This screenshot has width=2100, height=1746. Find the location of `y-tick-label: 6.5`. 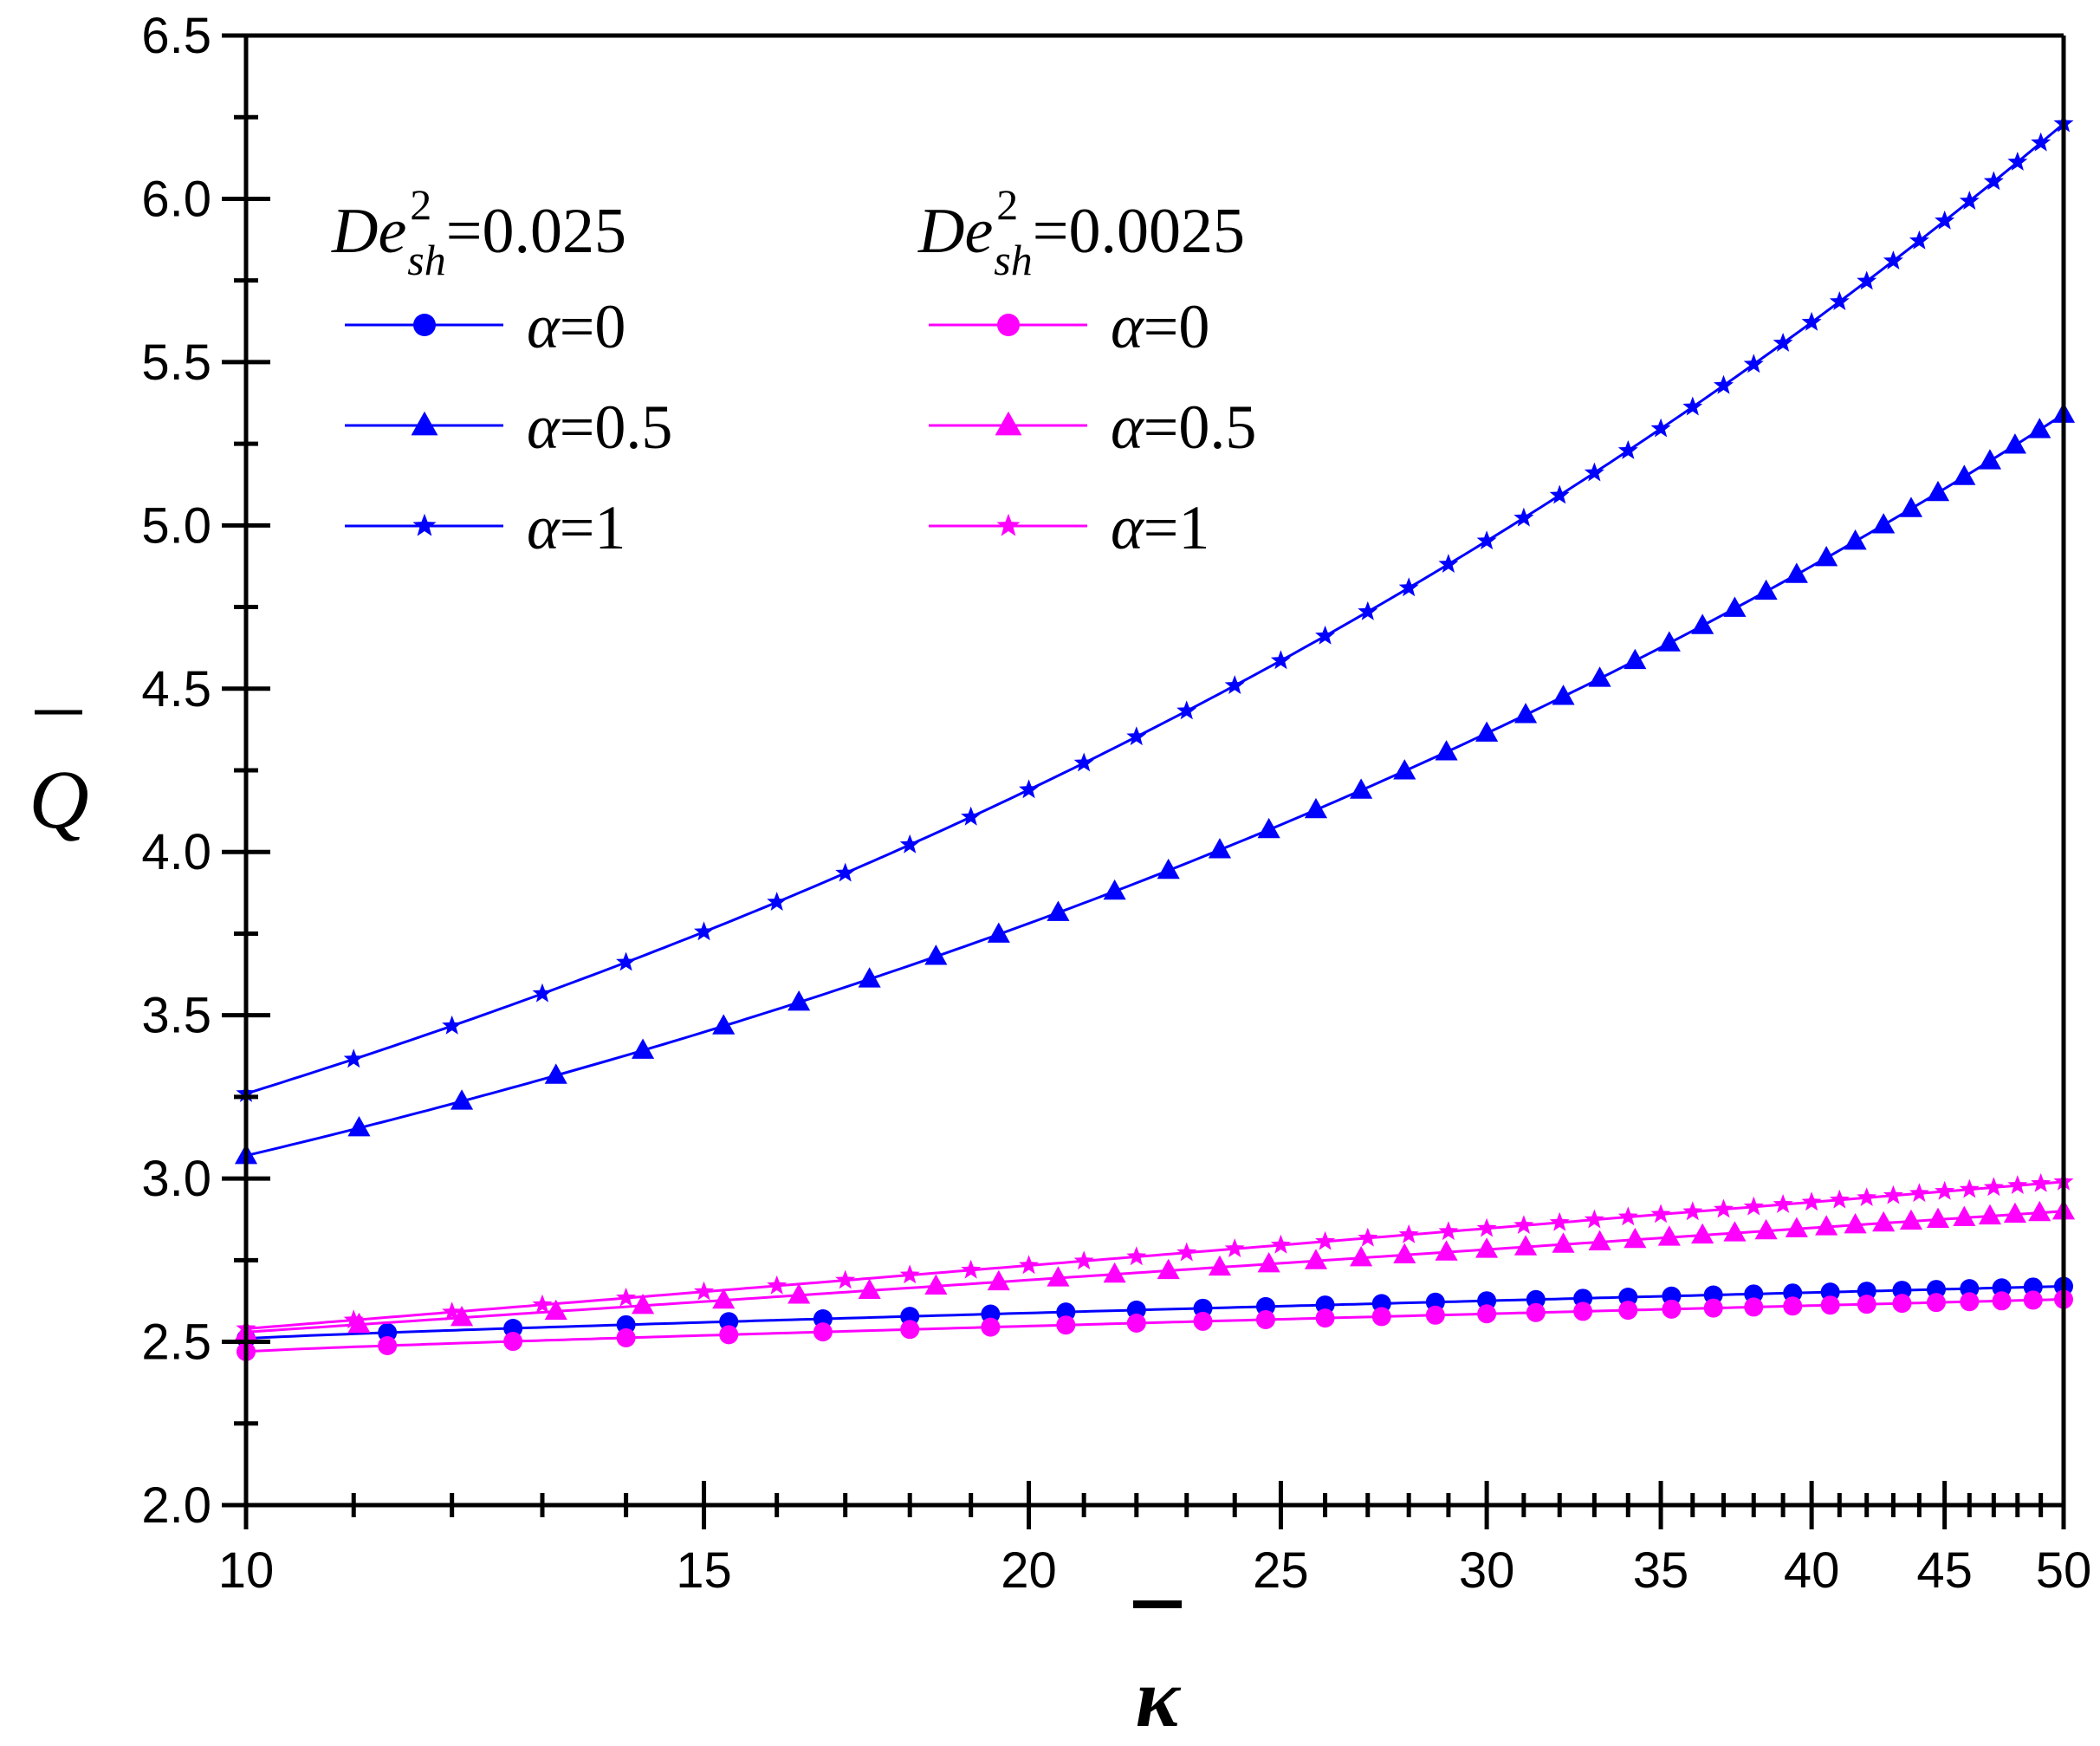

y-tick-label: 6.5 is located at coordinates (176, 36).